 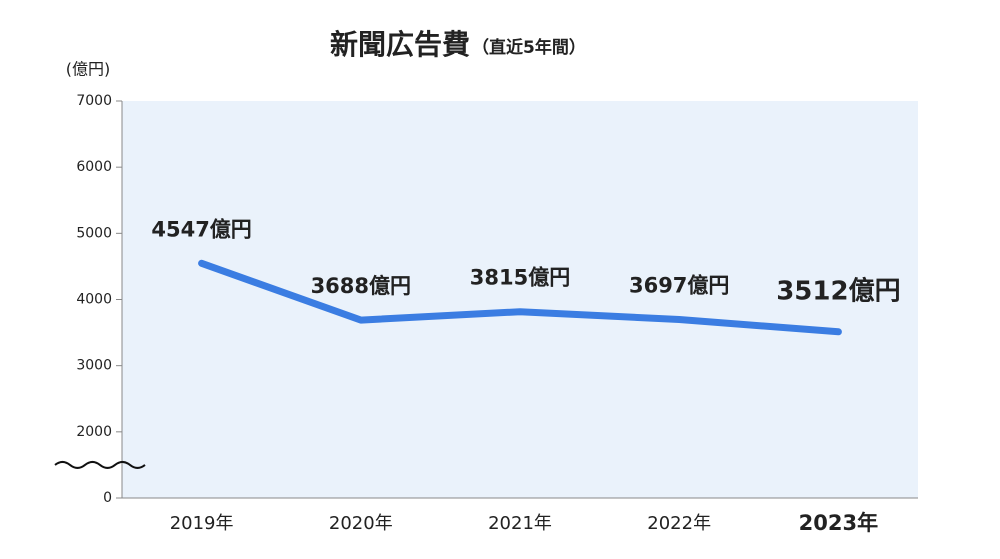 I want to click on y-axis-label: (億円), so click(x=88, y=69).